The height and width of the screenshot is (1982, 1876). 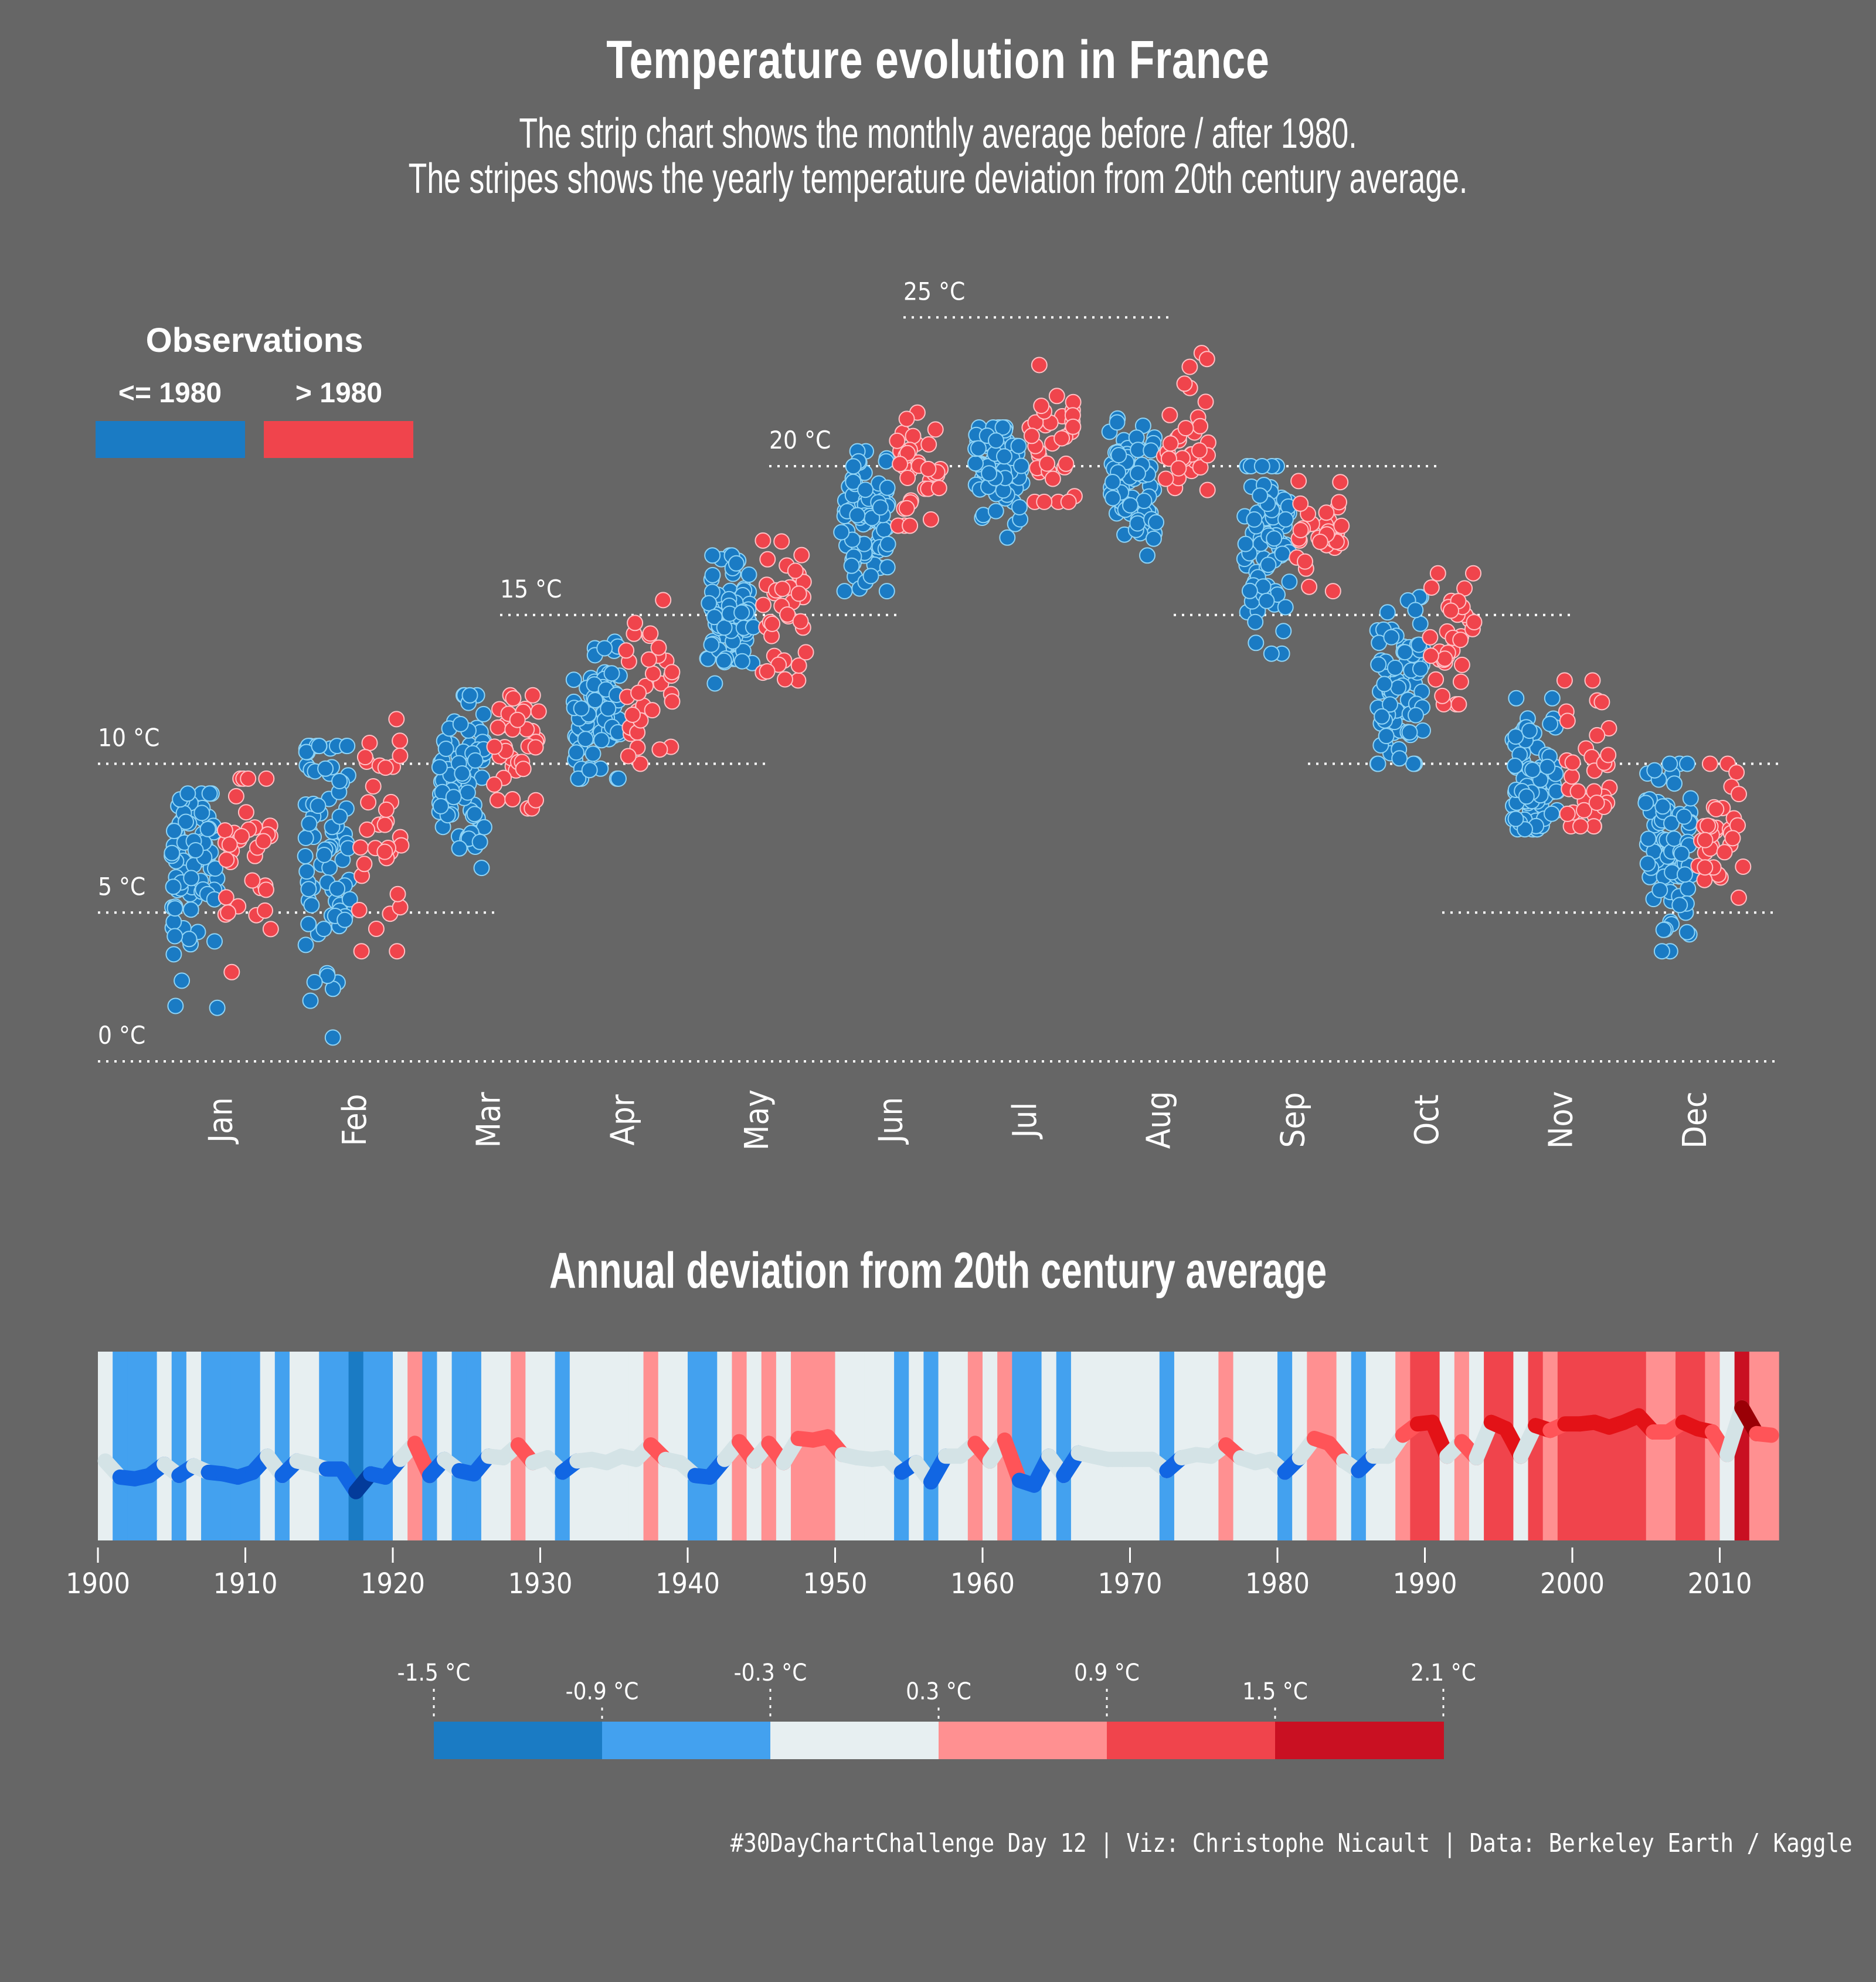 I want to click on colorbar-break-label: 0.3 °C, so click(x=939, y=1691).